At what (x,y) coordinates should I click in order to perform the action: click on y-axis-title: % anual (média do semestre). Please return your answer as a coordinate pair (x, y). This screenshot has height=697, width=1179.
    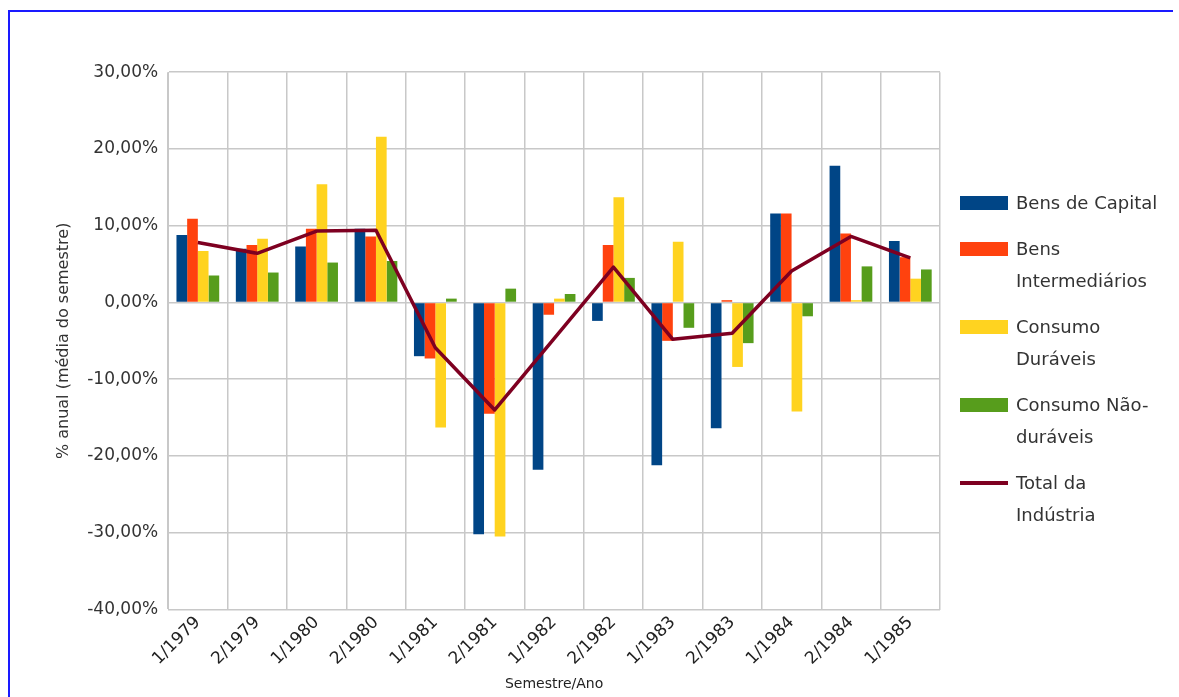
    Looking at the image, I should click on (62, 341).